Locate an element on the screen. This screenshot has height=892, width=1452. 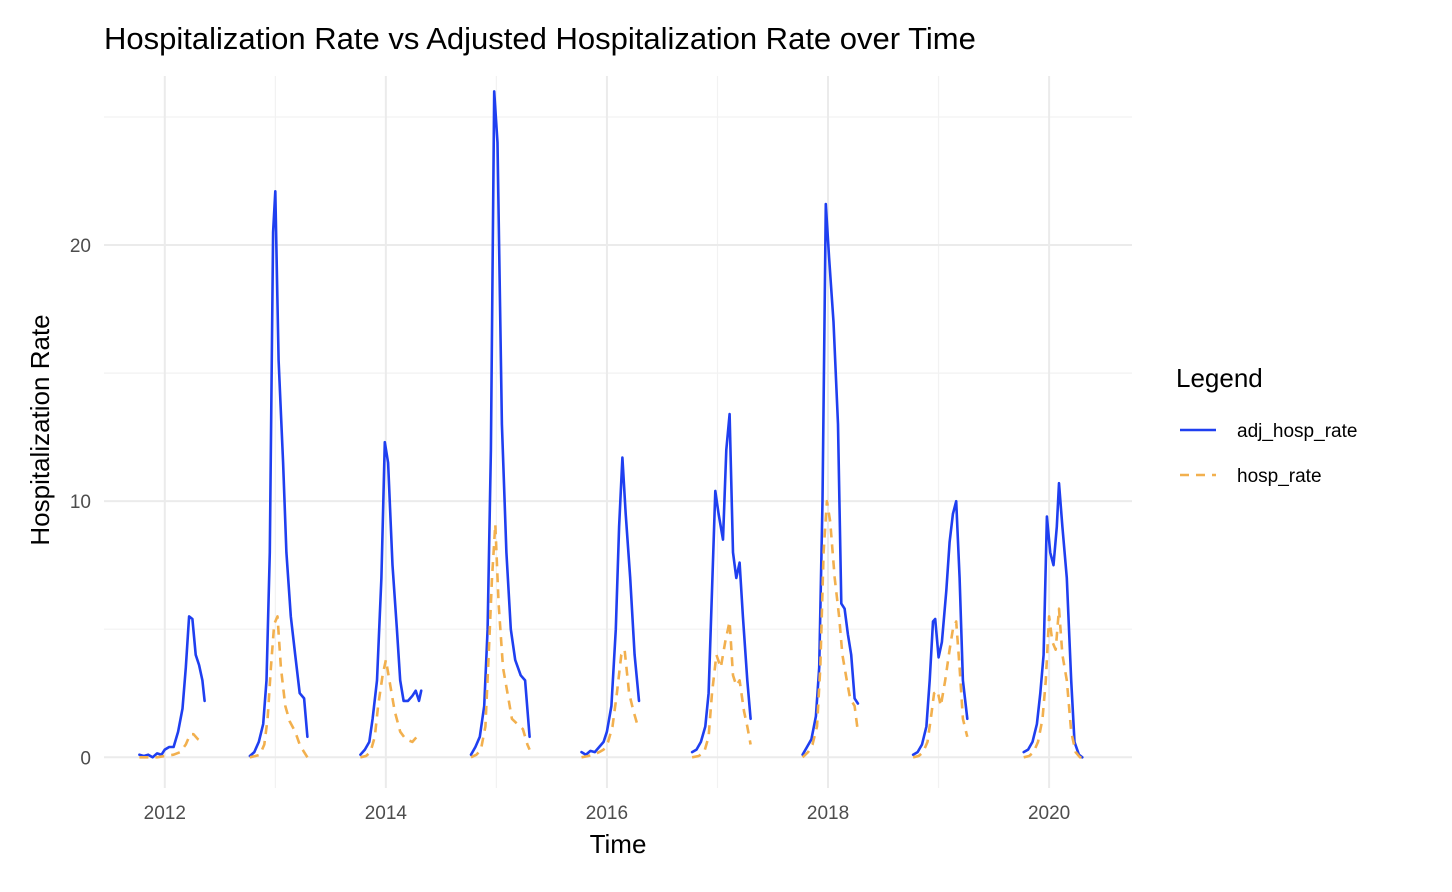
legend-label-hosp-rate: hosp_rate is located at coordinates (1279, 476).